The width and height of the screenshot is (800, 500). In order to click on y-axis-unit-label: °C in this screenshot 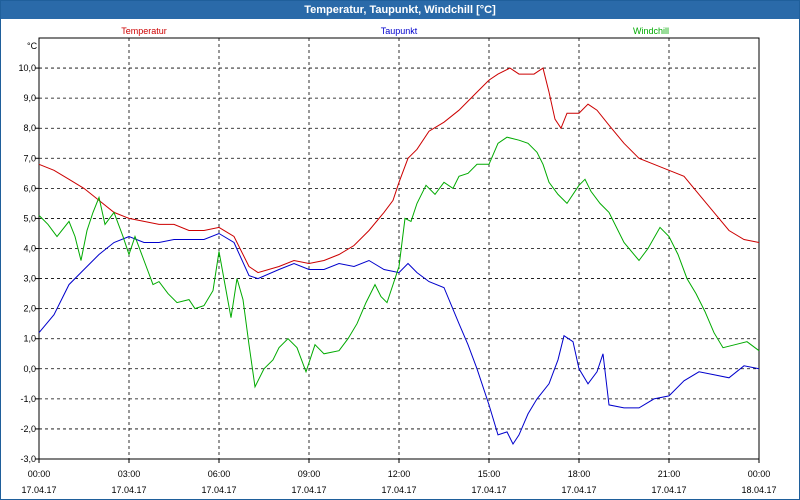, I will do `click(32, 46)`.